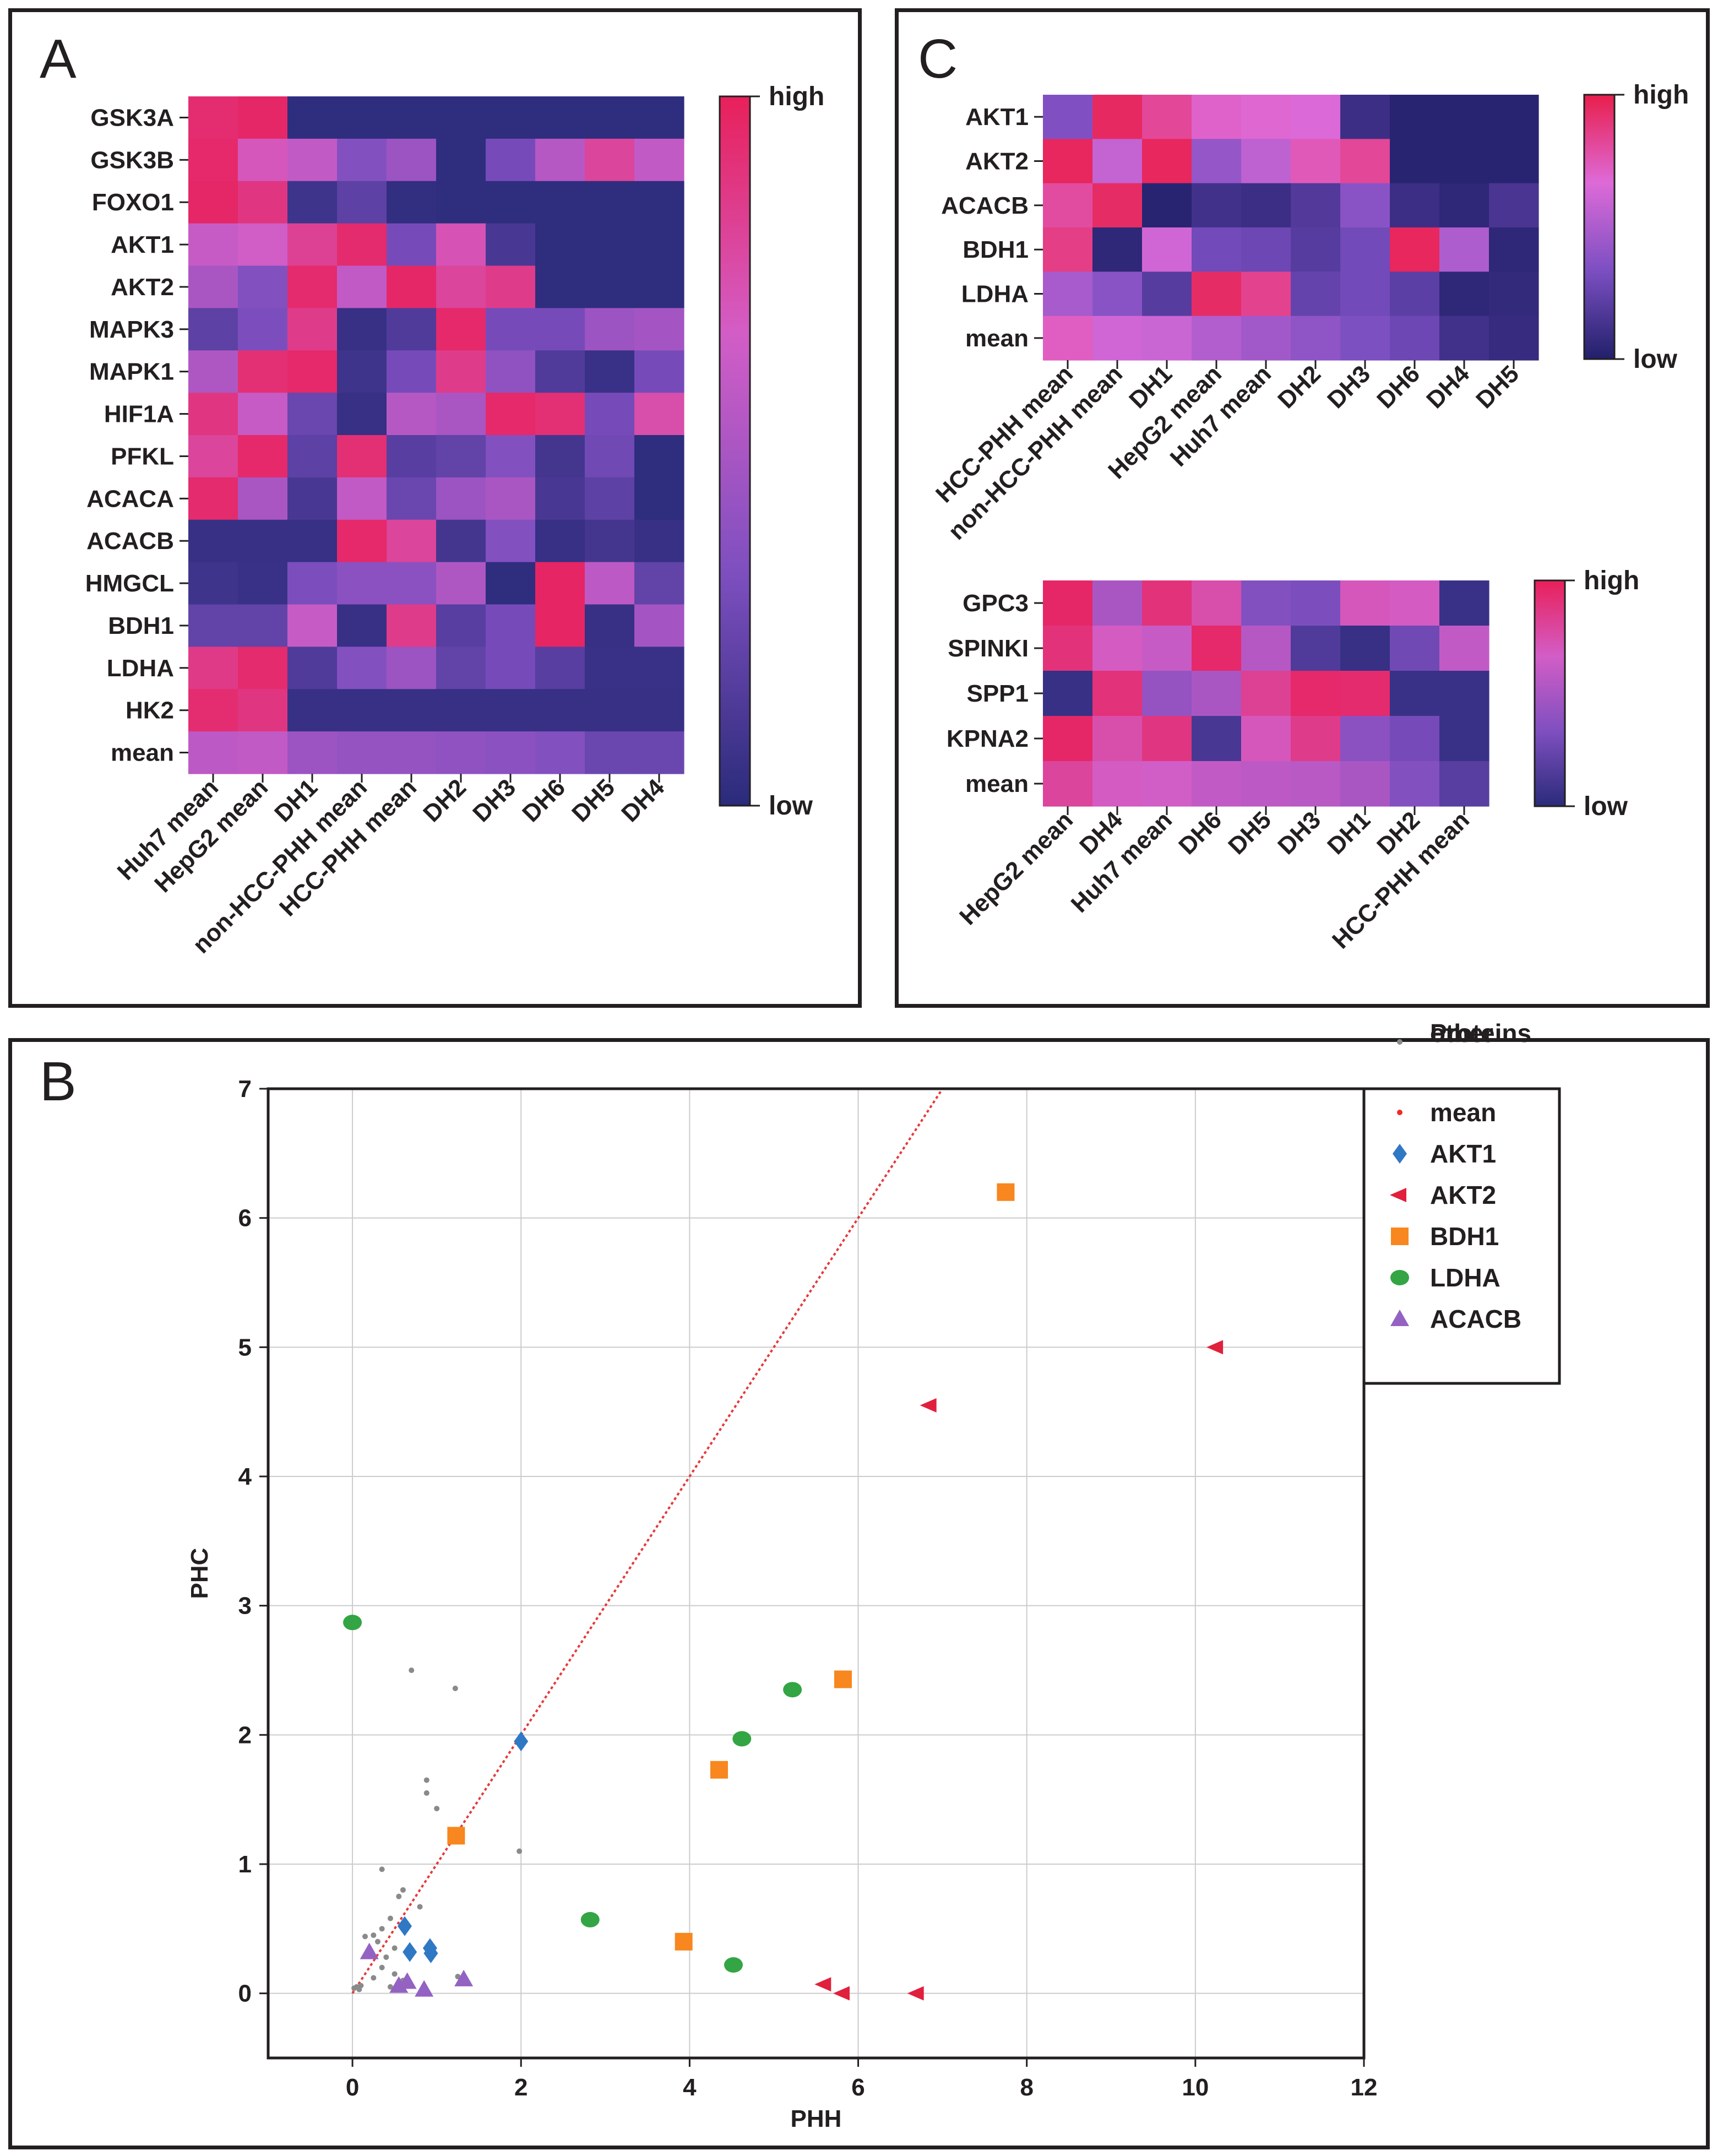 This screenshot has height=2156, width=1718. I want to click on row-label: ACACB, so click(985, 205).